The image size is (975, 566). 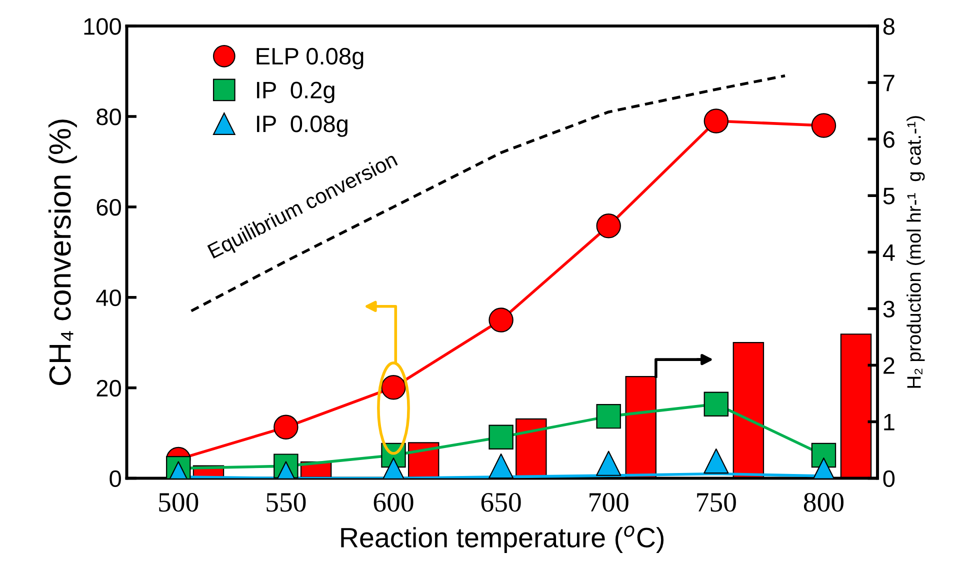 I want to click on y-tick-label: 80, so click(x=108, y=117).